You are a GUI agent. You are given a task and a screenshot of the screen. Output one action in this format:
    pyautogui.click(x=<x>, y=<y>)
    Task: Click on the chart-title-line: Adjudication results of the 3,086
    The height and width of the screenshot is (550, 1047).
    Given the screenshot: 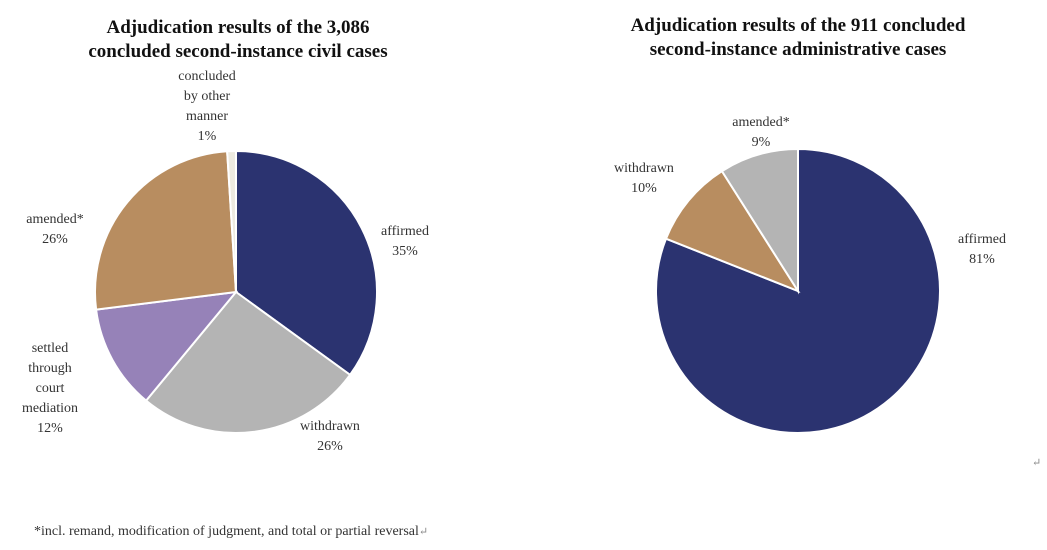 What is the action you would take?
    pyautogui.click(x=238, y=27)
    